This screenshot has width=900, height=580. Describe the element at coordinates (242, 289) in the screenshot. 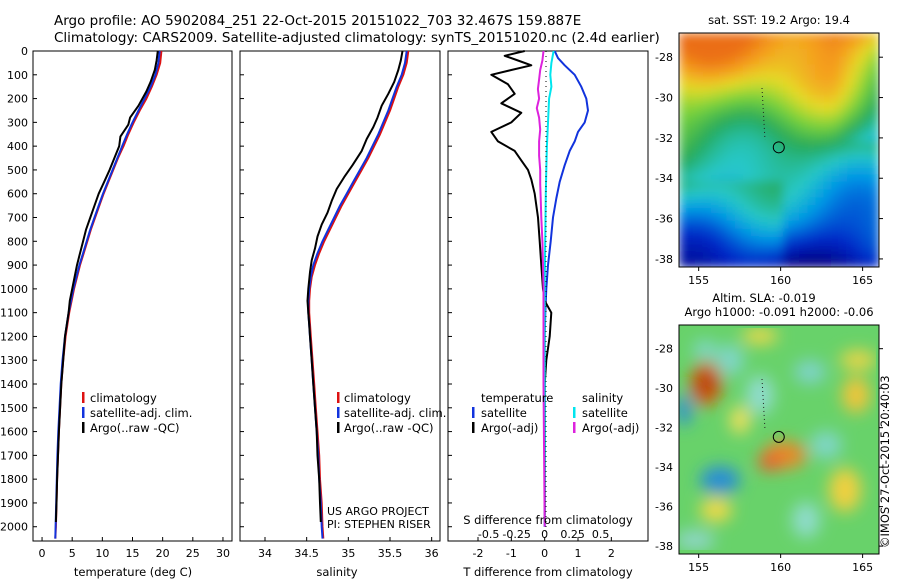

I see `salinity-depth-ticks` at that location.